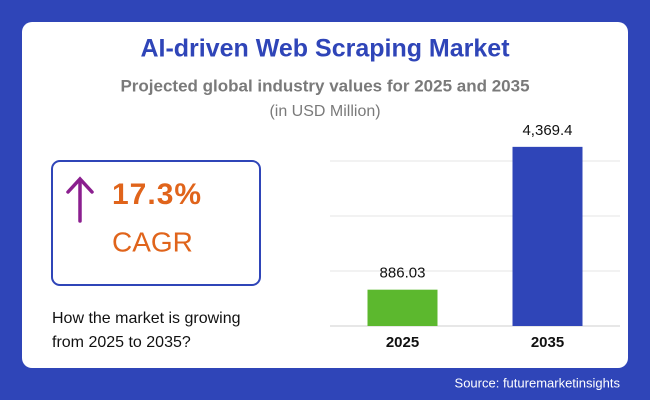  I want to click on question-line: How the market is growing, so click(146, 318).